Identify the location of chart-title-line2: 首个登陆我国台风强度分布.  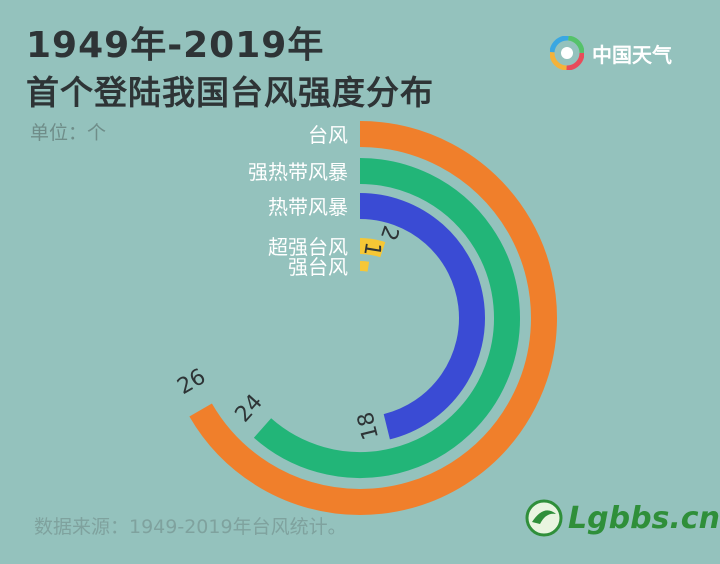
(230, 92).